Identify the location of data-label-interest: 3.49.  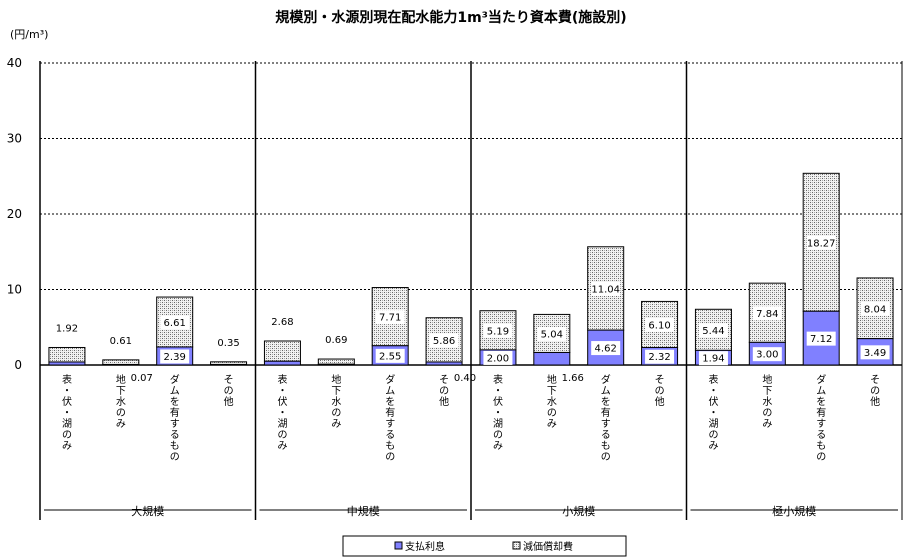
(875, 353).